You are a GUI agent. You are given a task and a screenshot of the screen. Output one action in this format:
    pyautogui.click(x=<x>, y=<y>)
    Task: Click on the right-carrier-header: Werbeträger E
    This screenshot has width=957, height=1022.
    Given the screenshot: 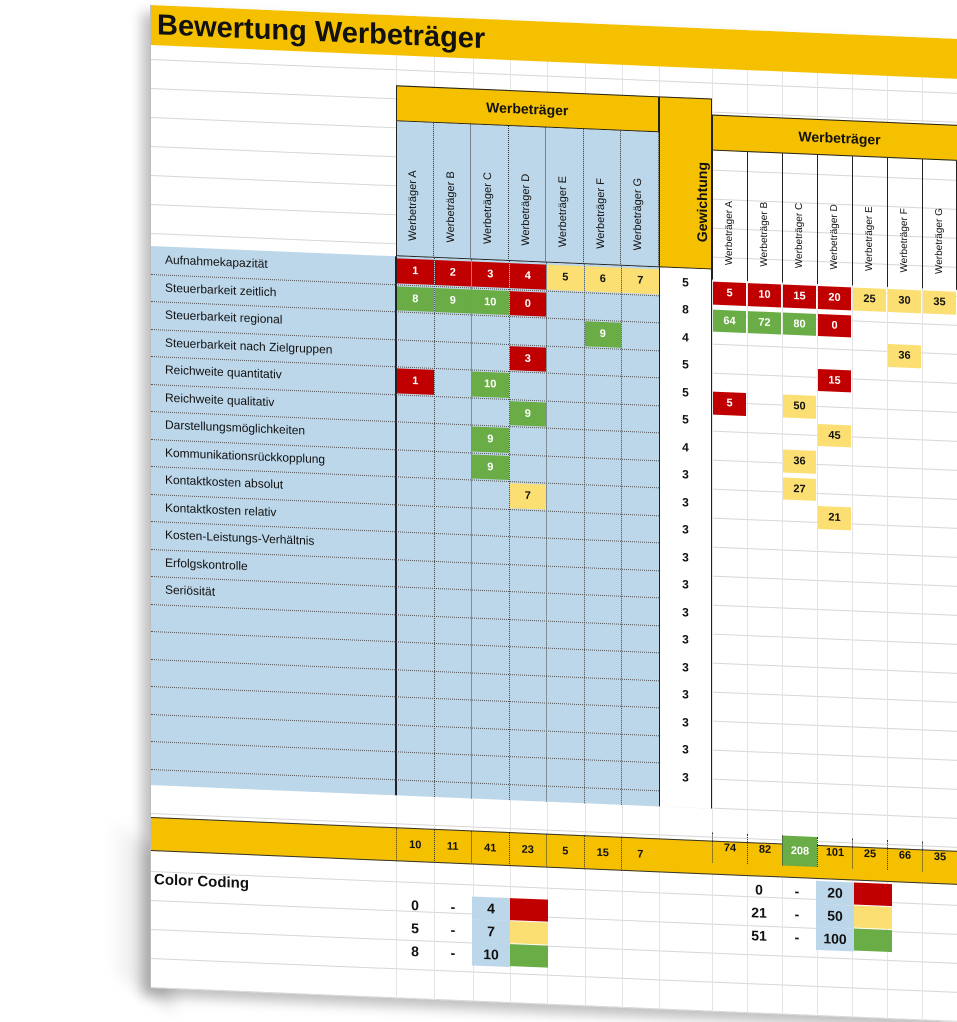 What is the action you would take?
    pyautogui.click(x=869, y=221)
    